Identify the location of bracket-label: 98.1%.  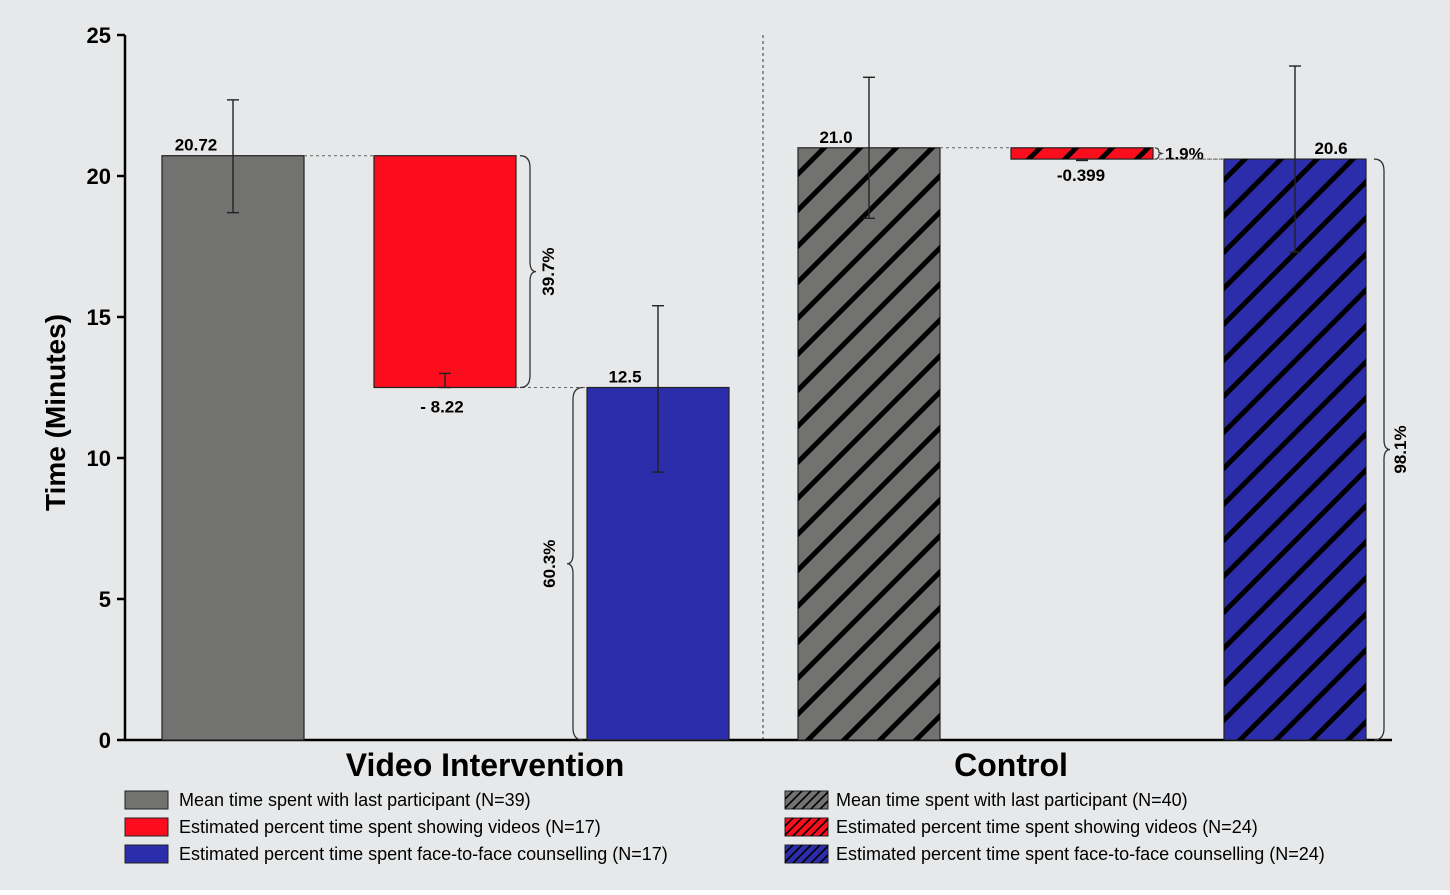
(1400, 449).